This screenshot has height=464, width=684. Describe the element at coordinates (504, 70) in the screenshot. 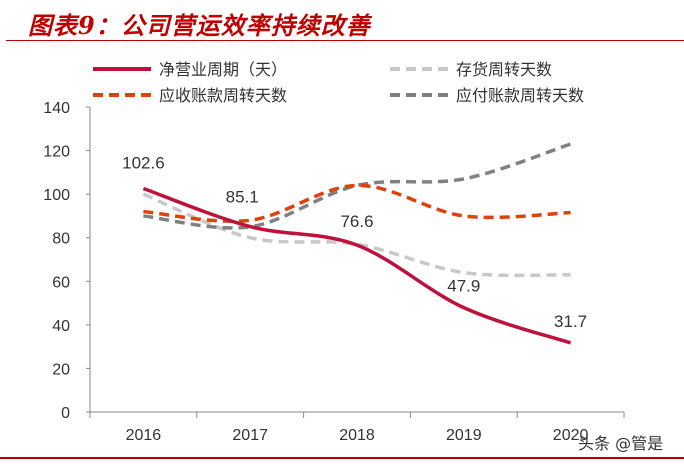

I see `legend-label: 存货周转天数` at that location.